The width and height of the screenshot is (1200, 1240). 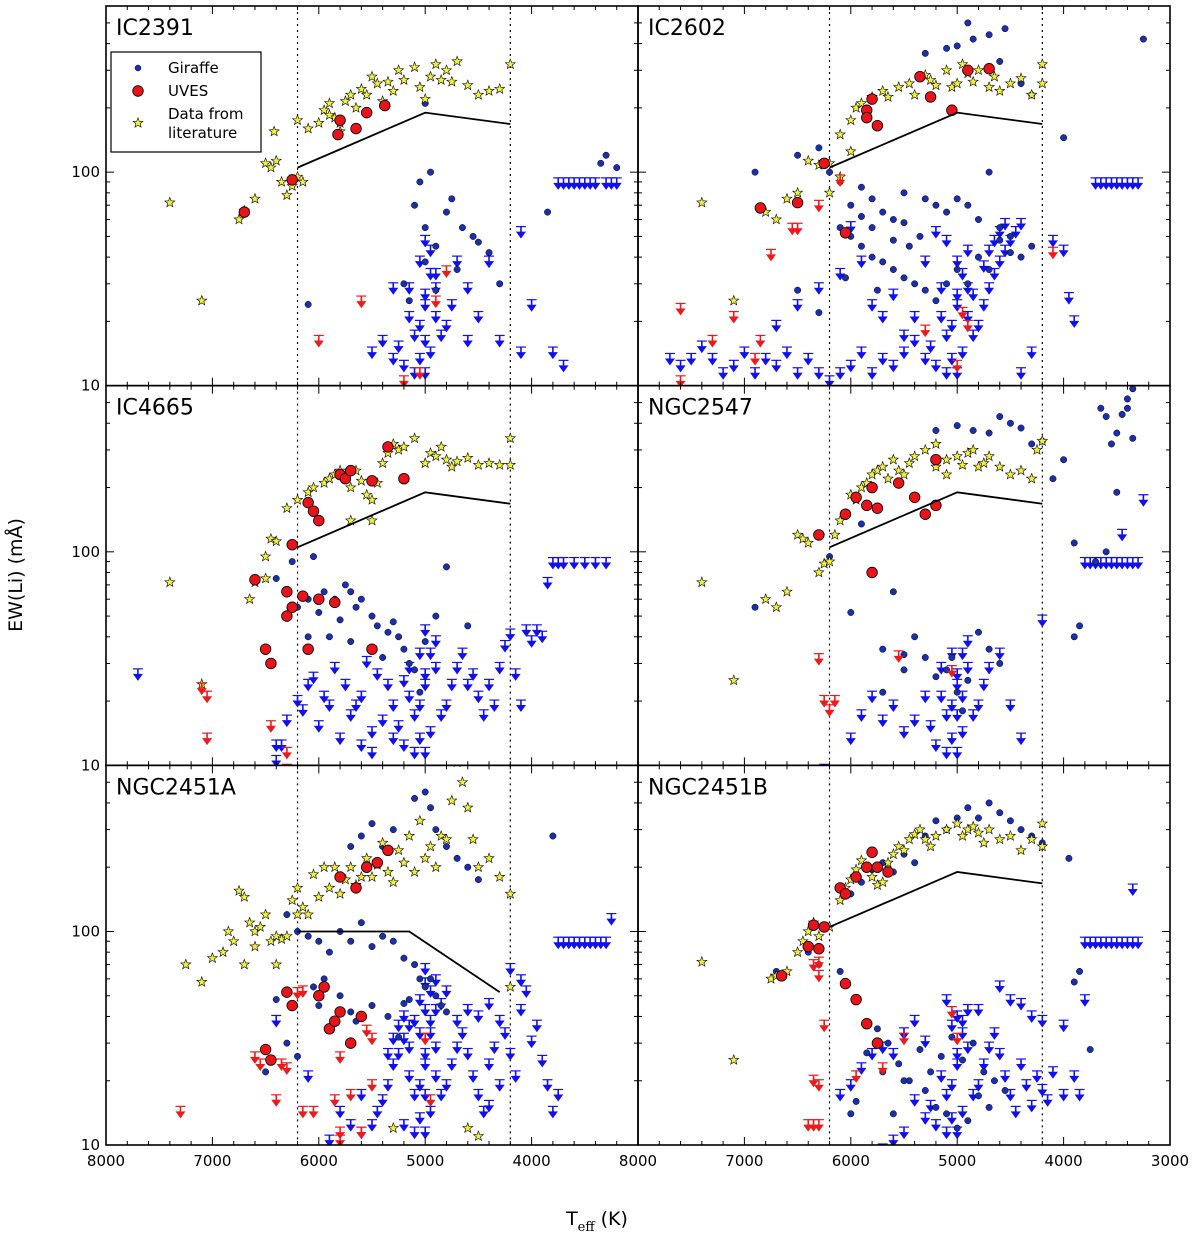 What do you see at coordinates (587, 1227) in the screenshot?
I see `x-axis-label-sub: eff` at bounding box center [587, 1227].